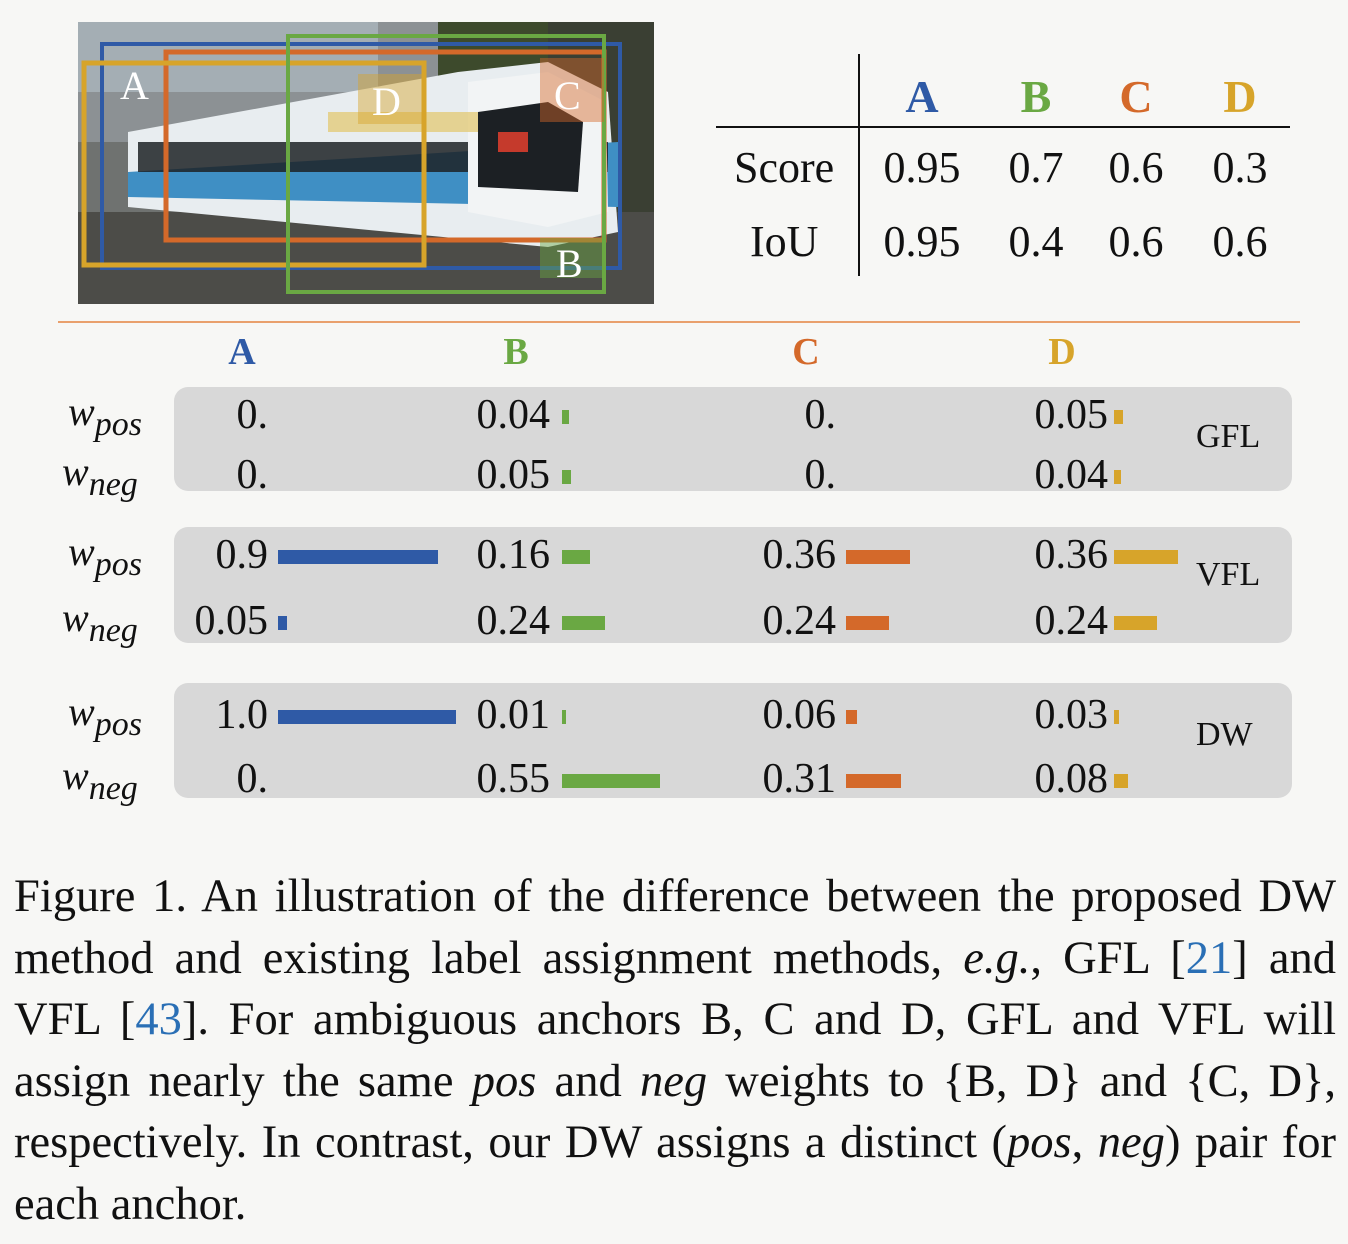  Describe the element at coordinates (1118, 417) in the screenshot. I see `weight-bar-pos-d-gfl` at that location.